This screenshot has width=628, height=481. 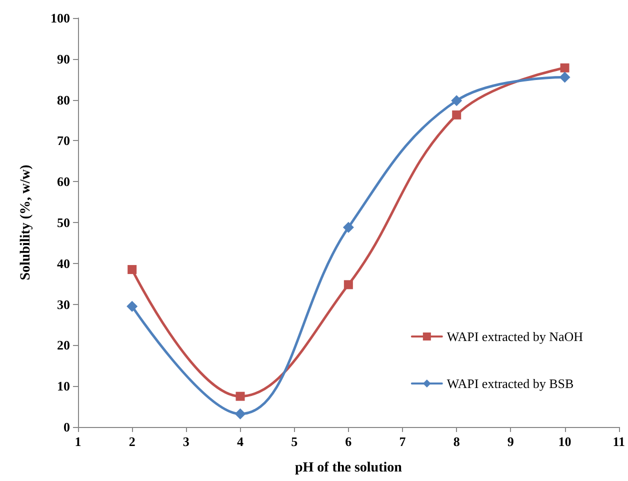 What do you see at coordinates (63, 58) in the screenshot?
I see `y-tick-label: 90` at bounding box center [63, 58].